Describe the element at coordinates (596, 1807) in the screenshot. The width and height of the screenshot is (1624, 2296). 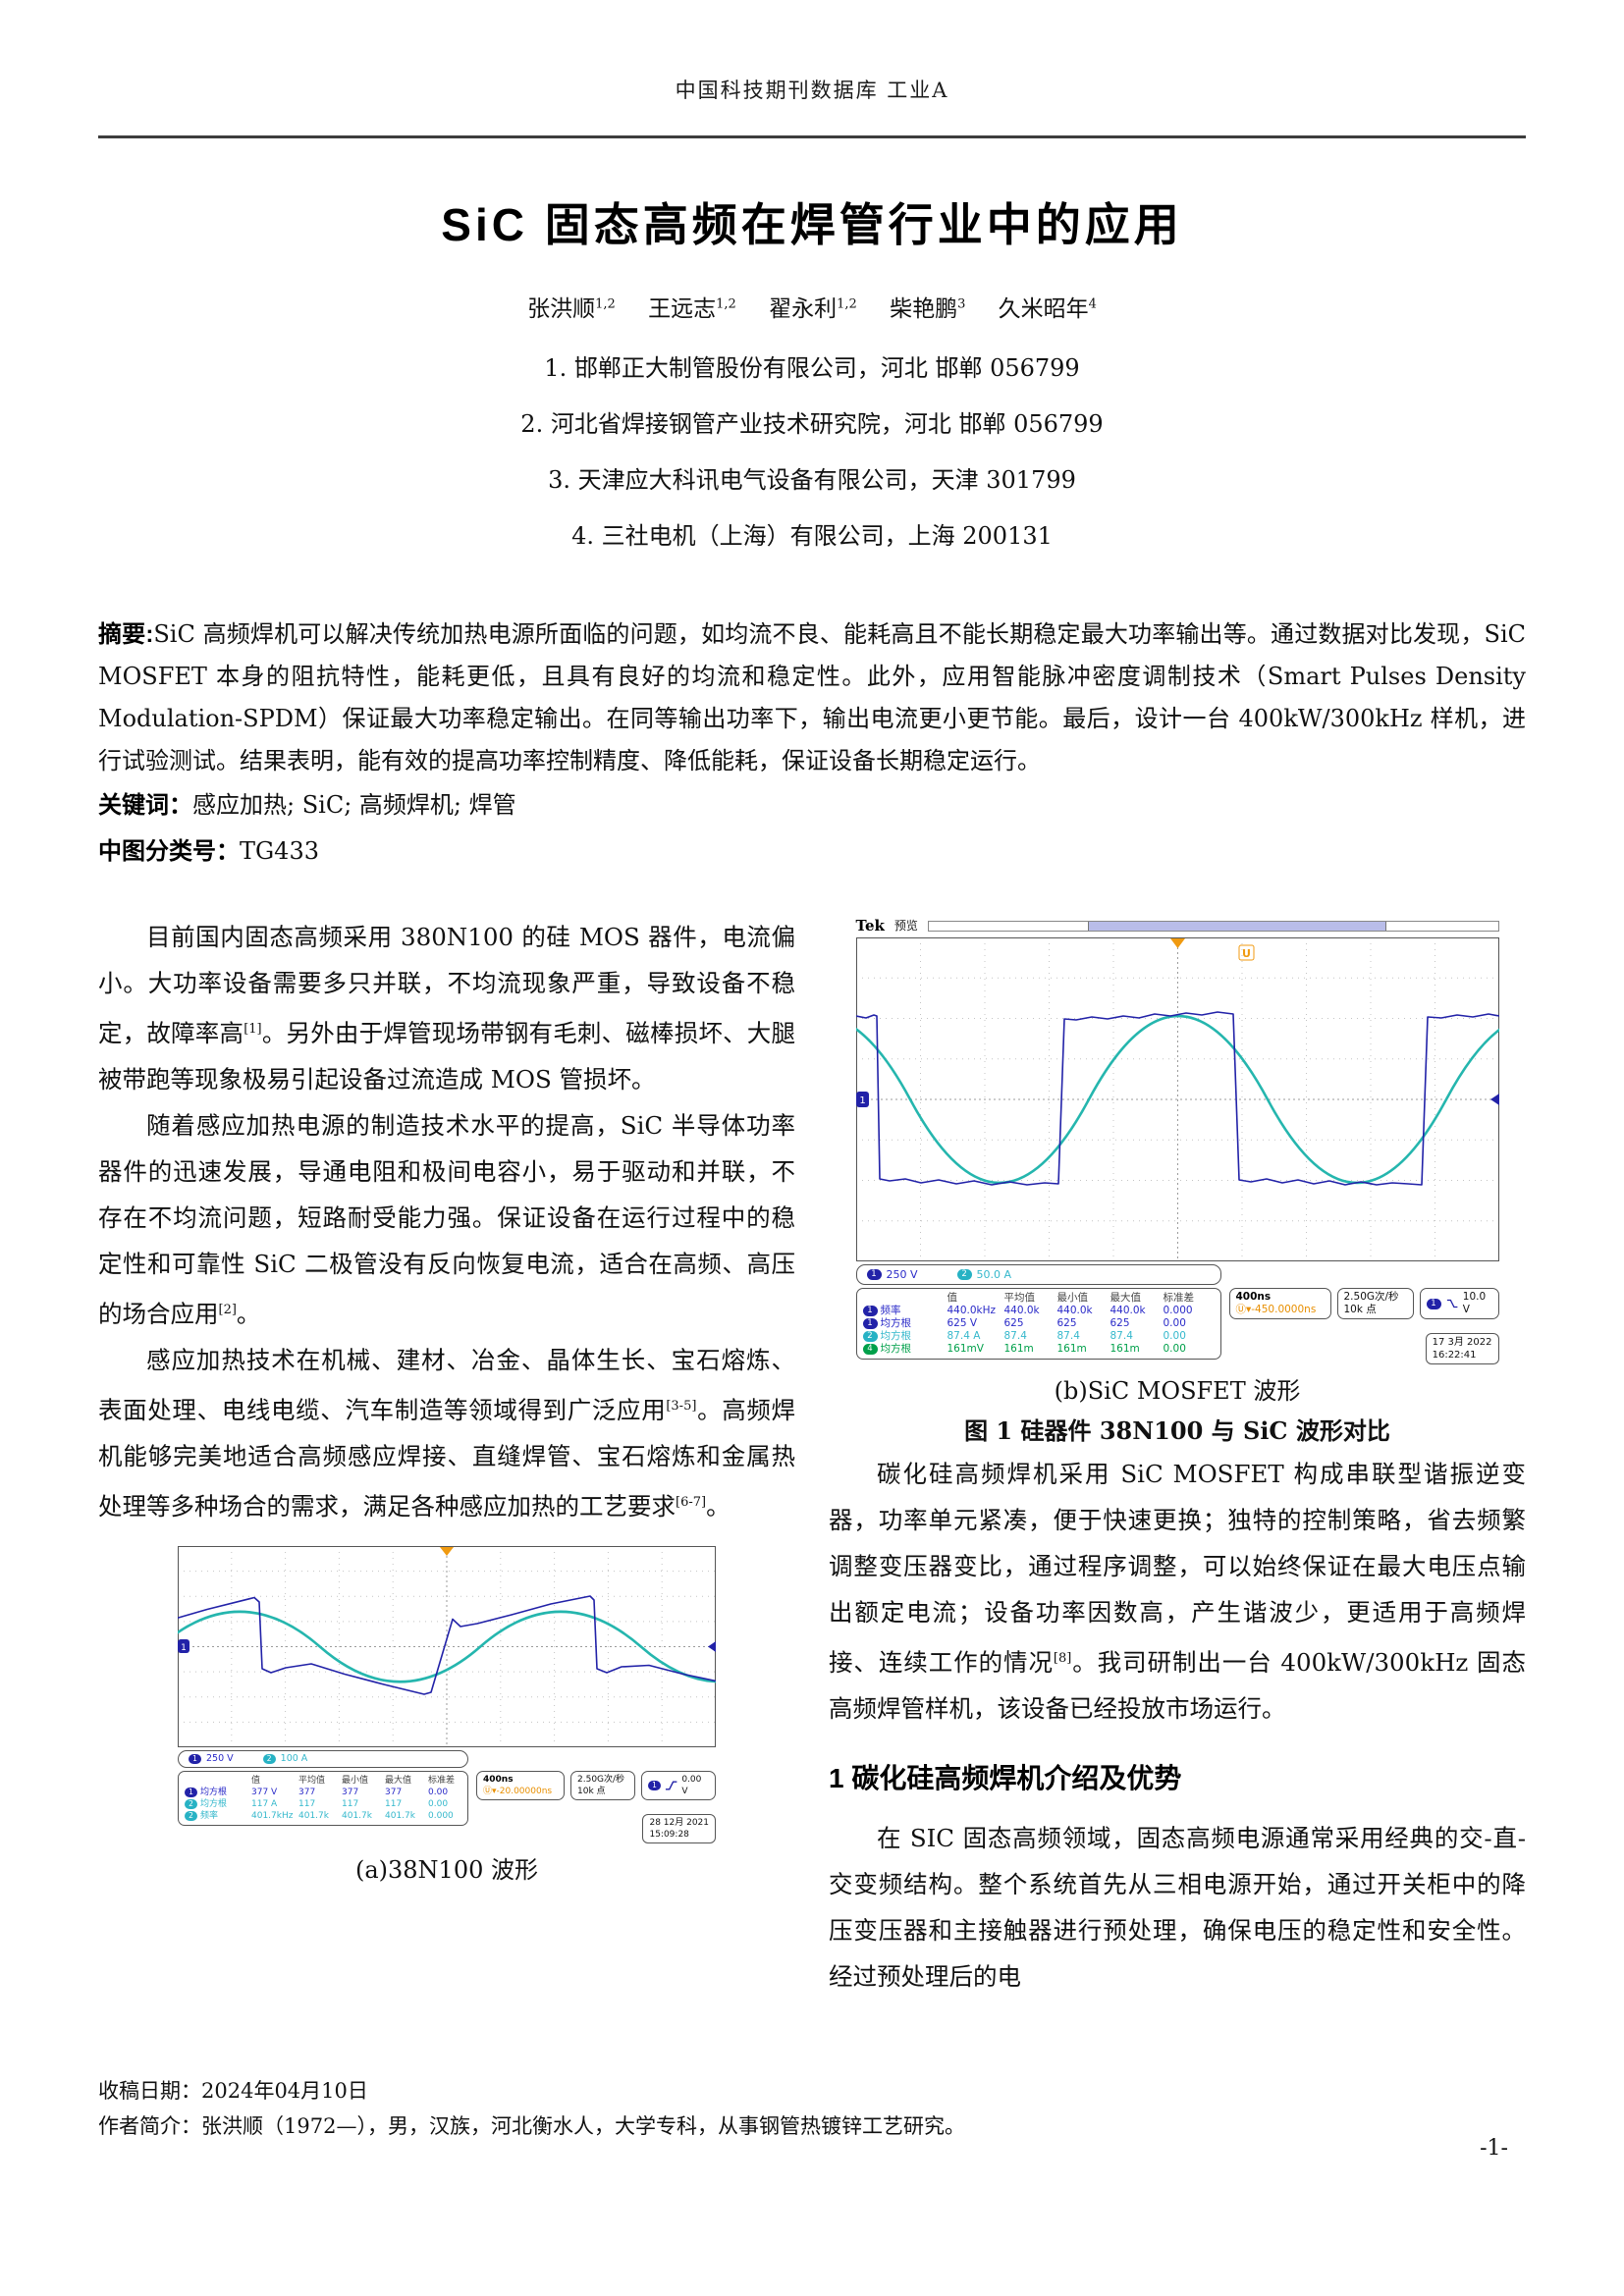
I see `acquisition-readouts: 400ns Ⓤ▾-20.00000ns 2.50G次/秒 10k 点` at that location.